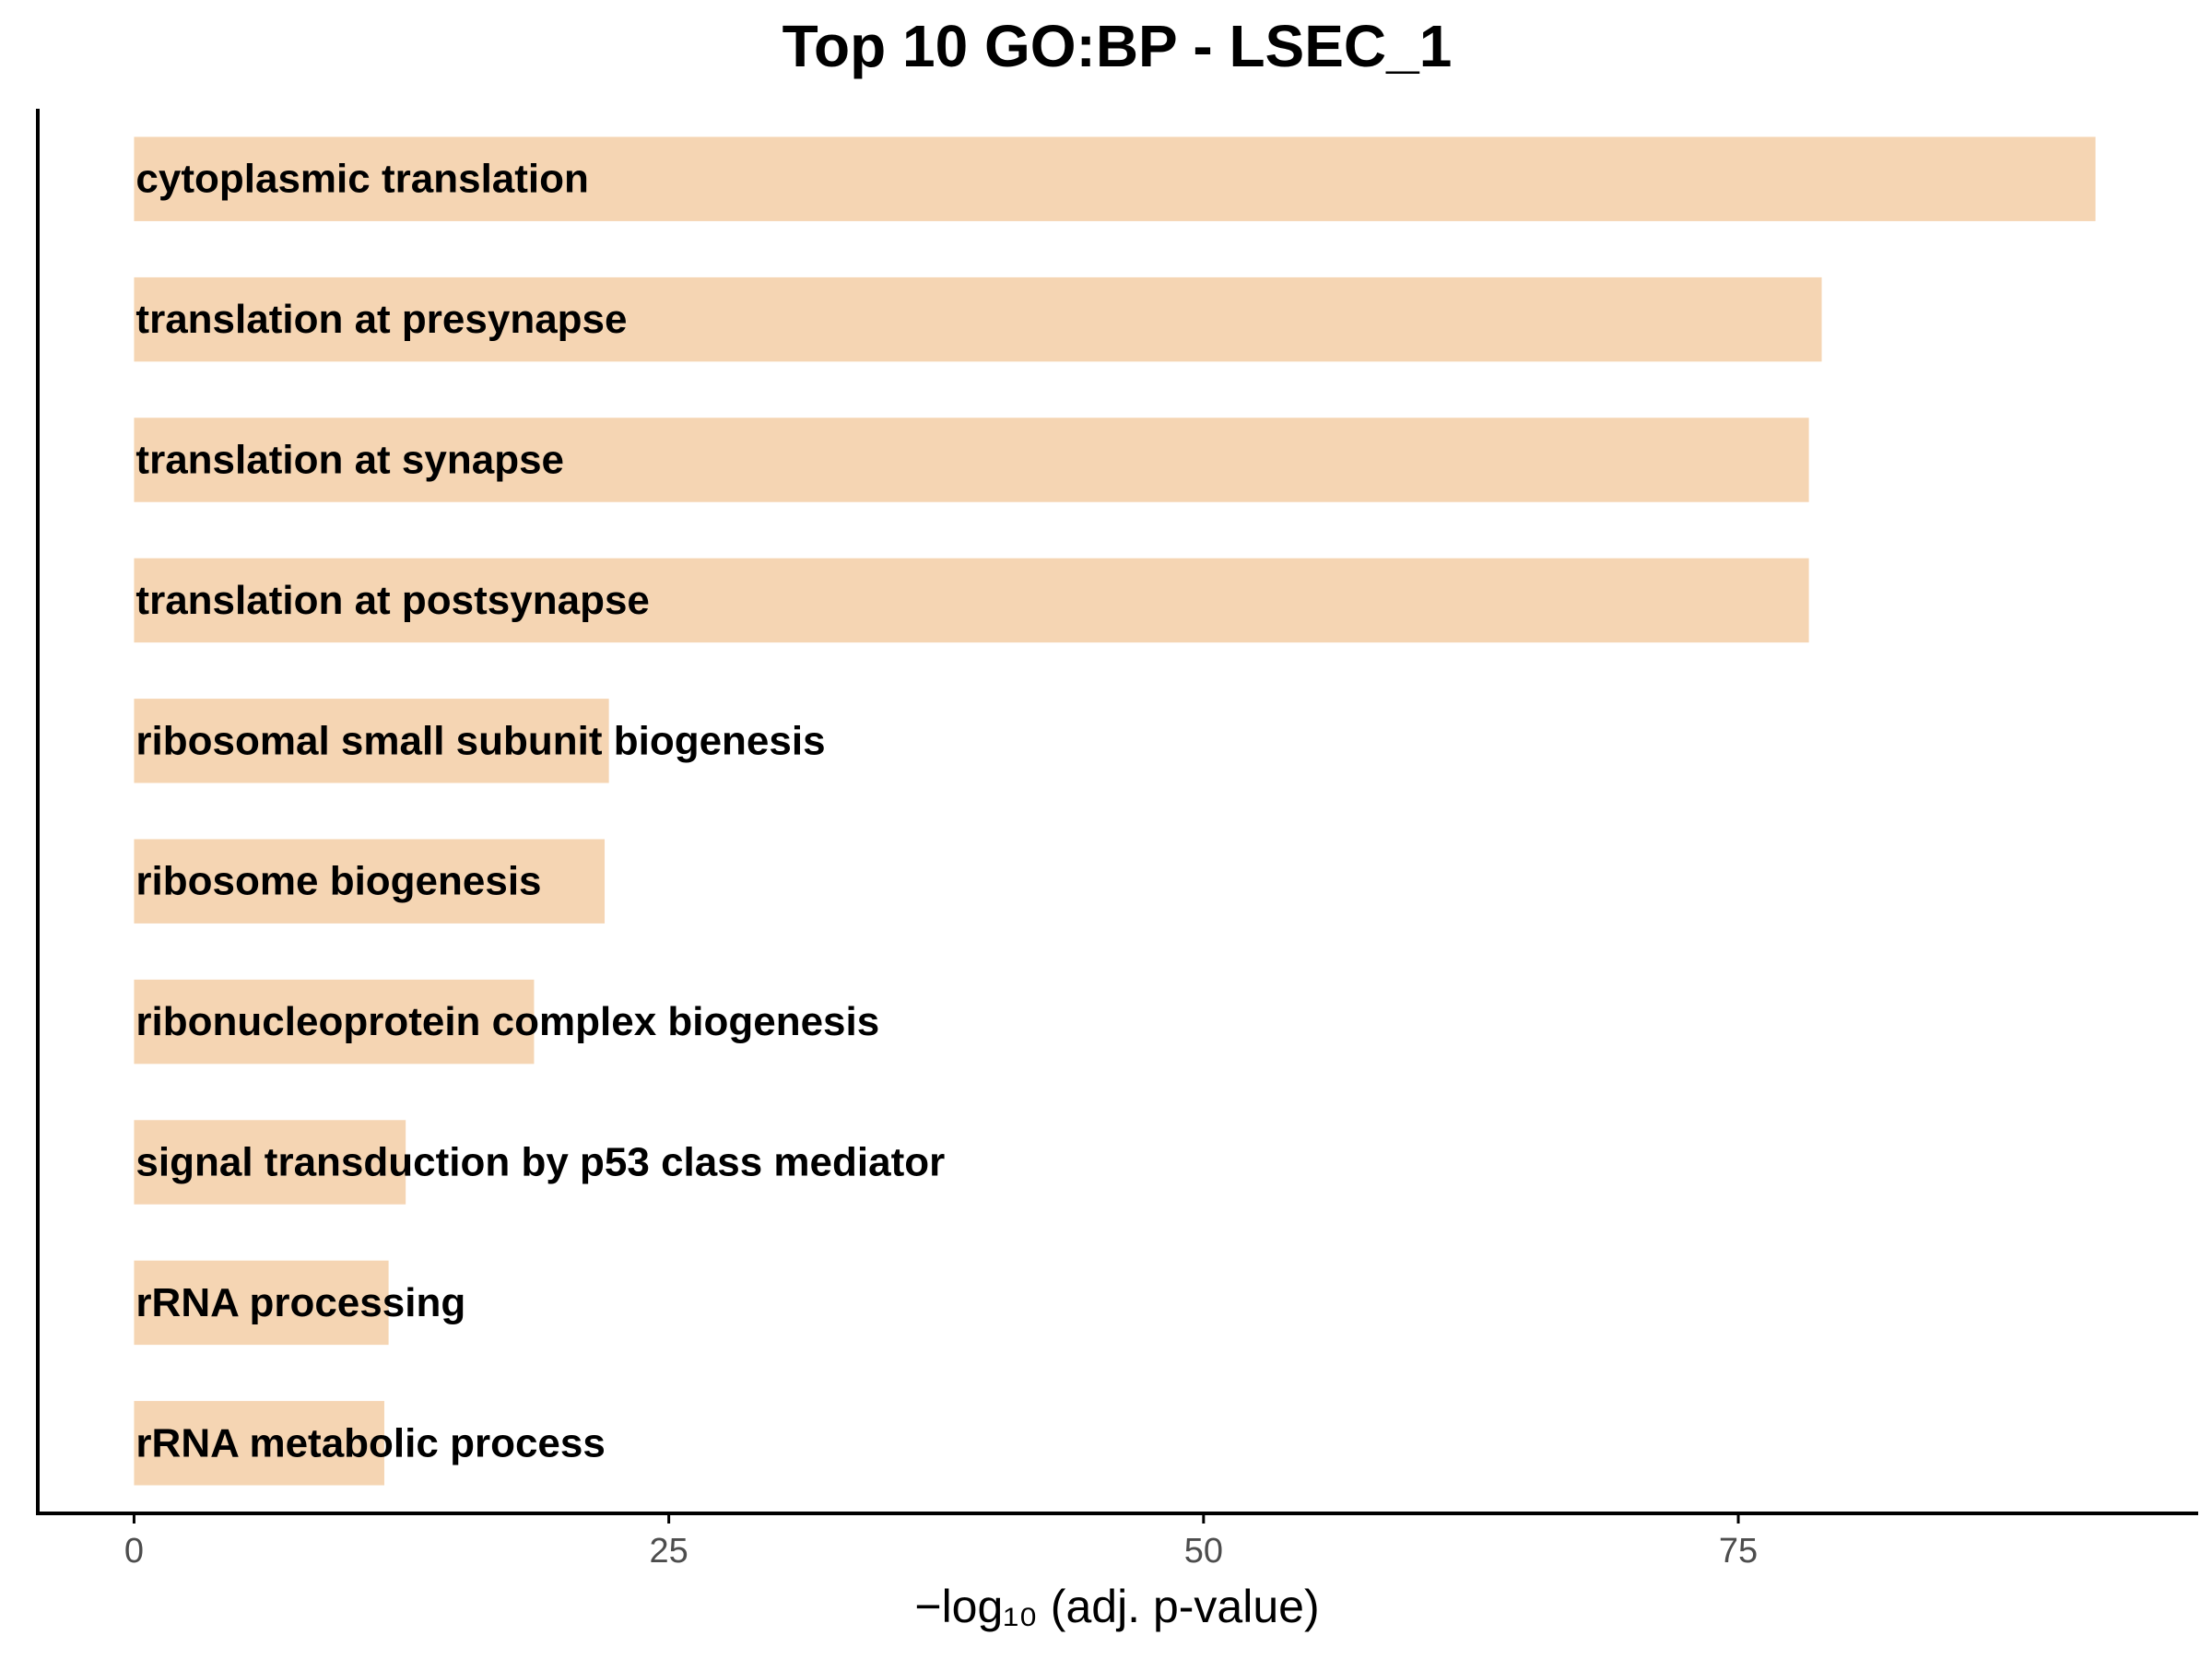 Image resolution: width=2212 pixels, height=1659 pixels. I want to click on x-tick-label: 50, so click(1203, 1551).